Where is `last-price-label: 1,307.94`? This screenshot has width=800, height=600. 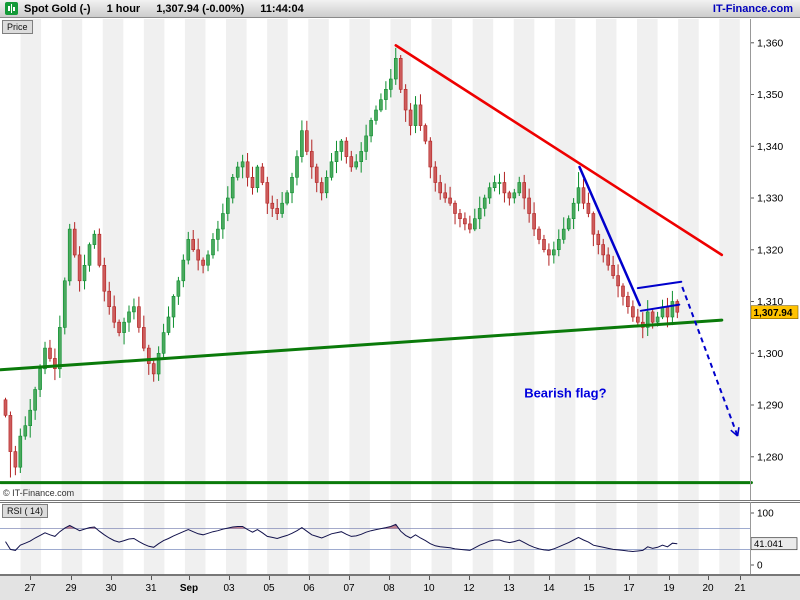
last-price-label: 1,307.94 is located at coordinates (773, 313).